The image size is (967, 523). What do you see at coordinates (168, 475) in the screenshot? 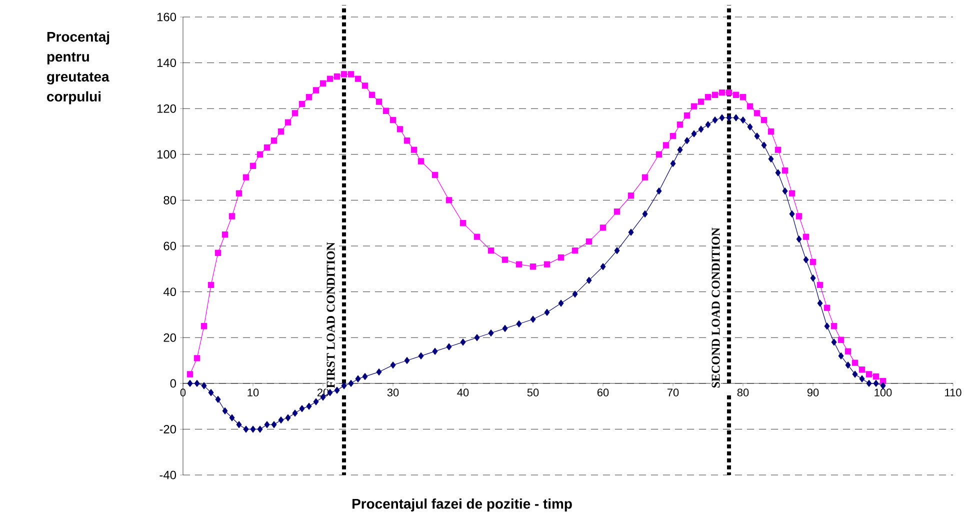
I see `y-tick-label: -40` at bounding box center [168, 475].